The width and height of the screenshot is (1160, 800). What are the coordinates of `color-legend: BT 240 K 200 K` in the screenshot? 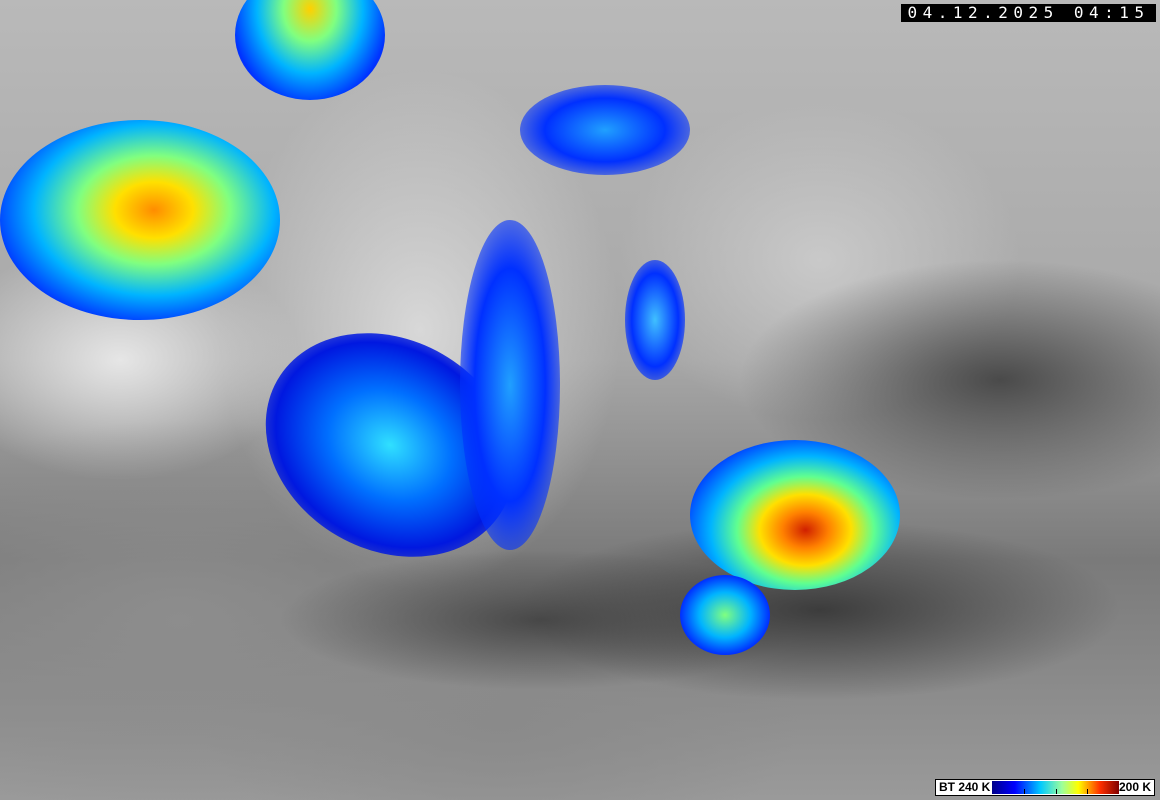 It's located at (1045, 787).